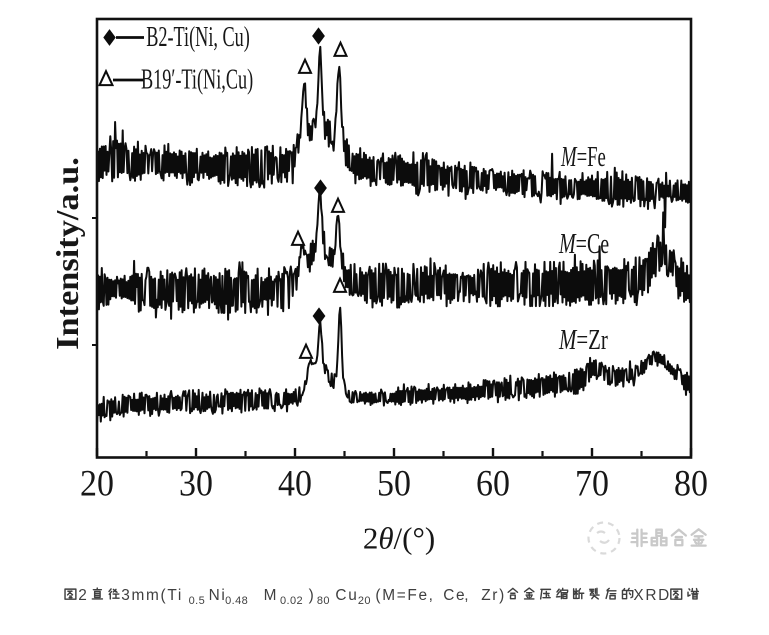  What do you see at coordinates (295, 483) in the screenshot?
I see `svg-text: 40` at bounding box center [295, 483].